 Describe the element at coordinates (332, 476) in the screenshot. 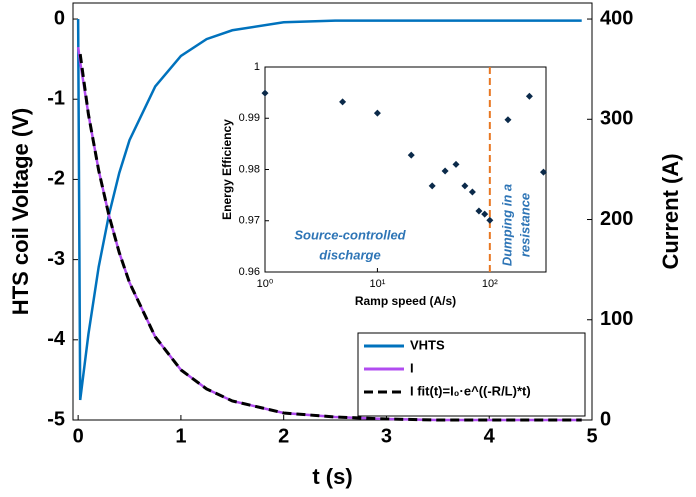

I see `x-axis-label: t (s)` at that location.